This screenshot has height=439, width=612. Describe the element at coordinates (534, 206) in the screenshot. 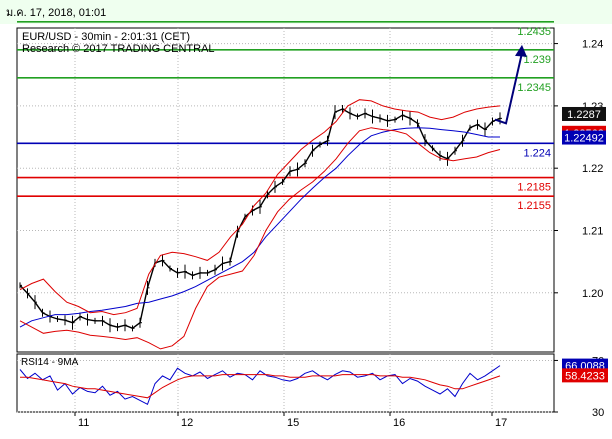

I see `level-label-support: 1.2155` at that location.